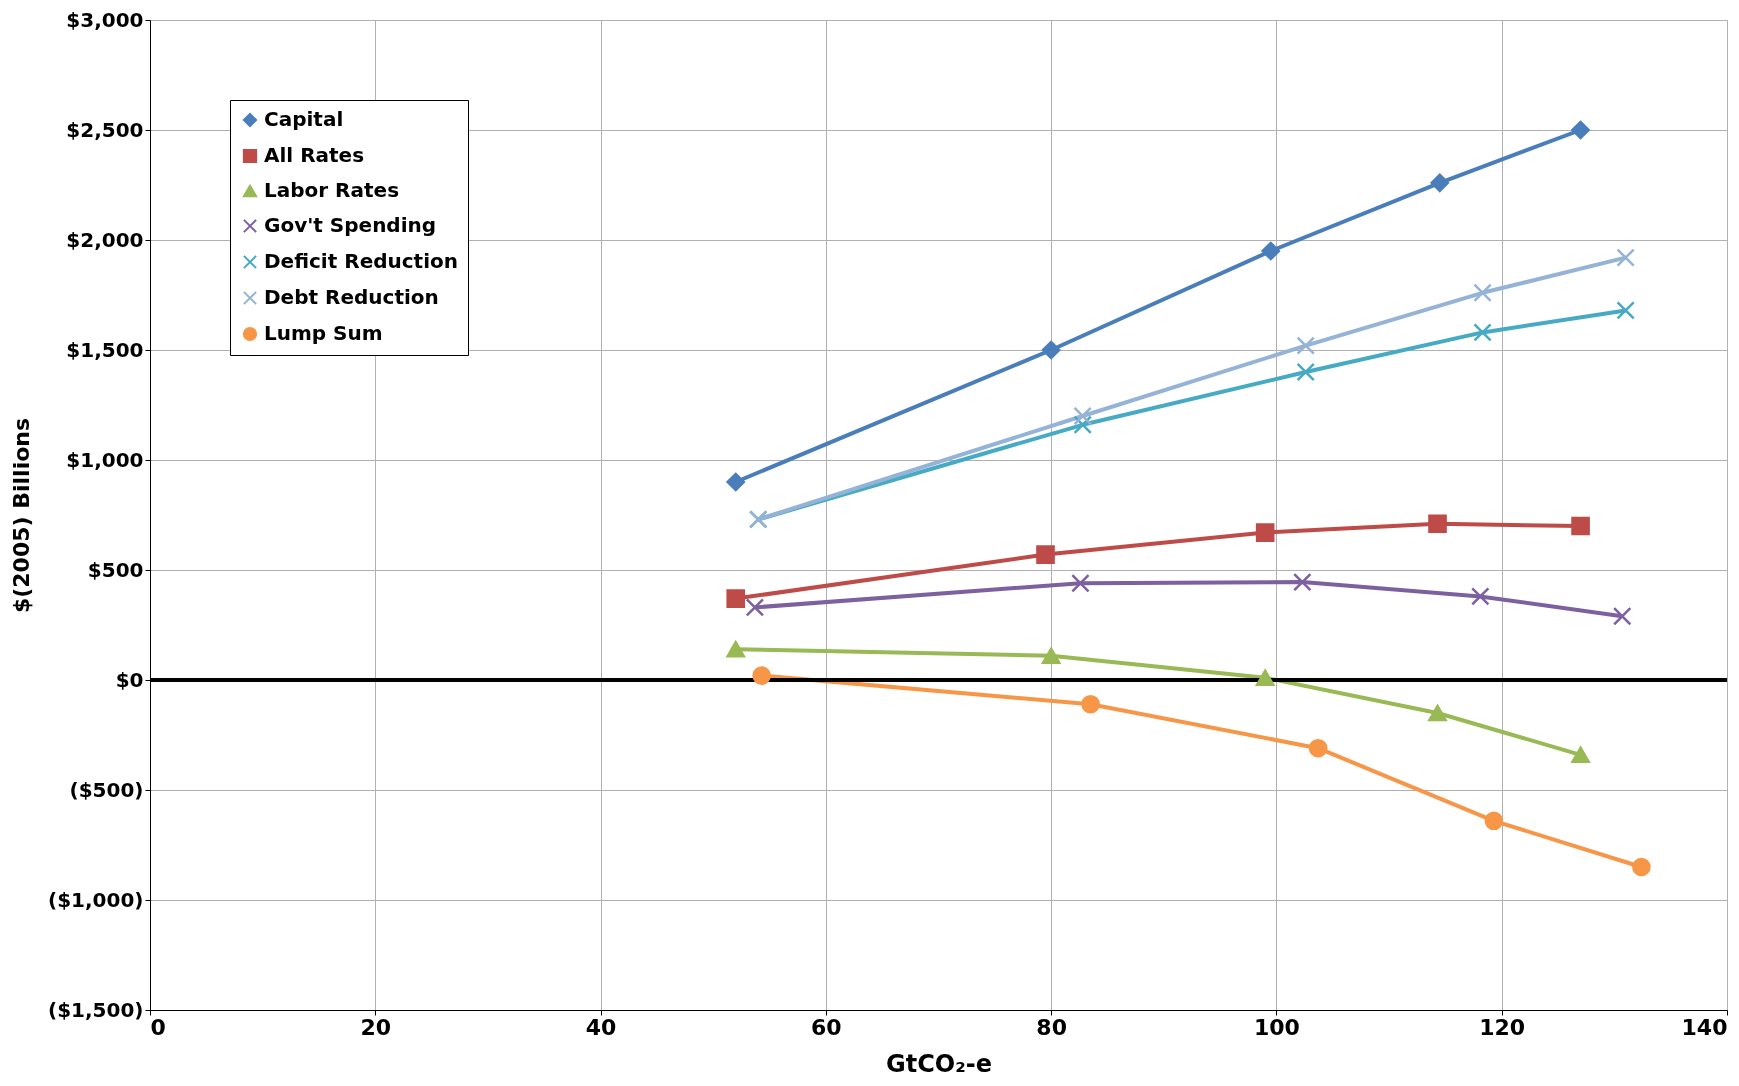  I want to click on legend-label: Deficit Reduction, so click(361, 261).